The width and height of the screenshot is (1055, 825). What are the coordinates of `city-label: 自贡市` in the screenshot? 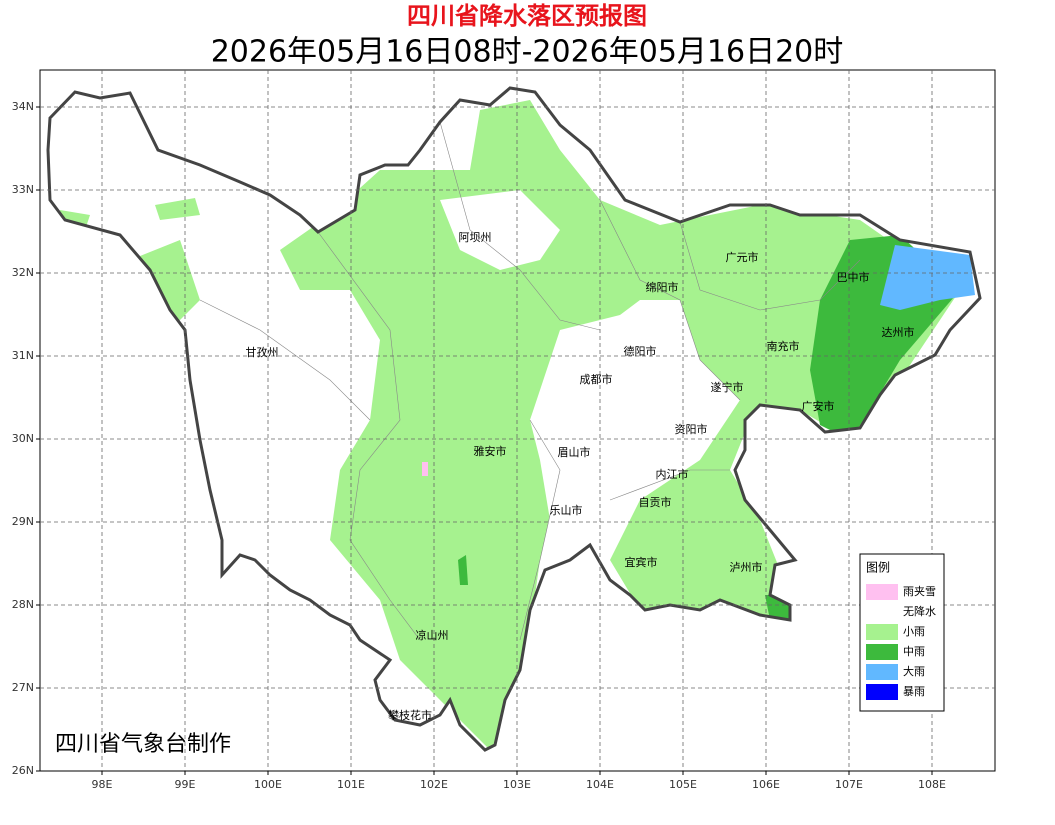 It's located at (655, 502).